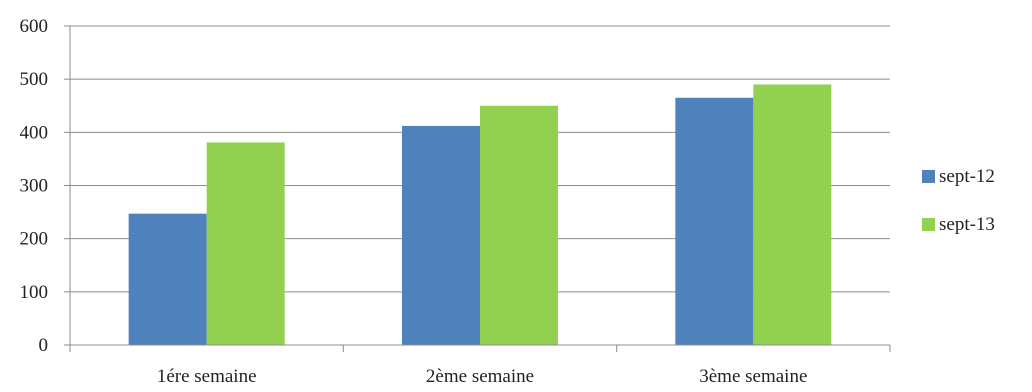 Image resolution: width=1032 pixels, height=392 pixels. Describe the element at coordinates (34, 186) in the screenshot. I see `y-tick-label: 300` at that location.